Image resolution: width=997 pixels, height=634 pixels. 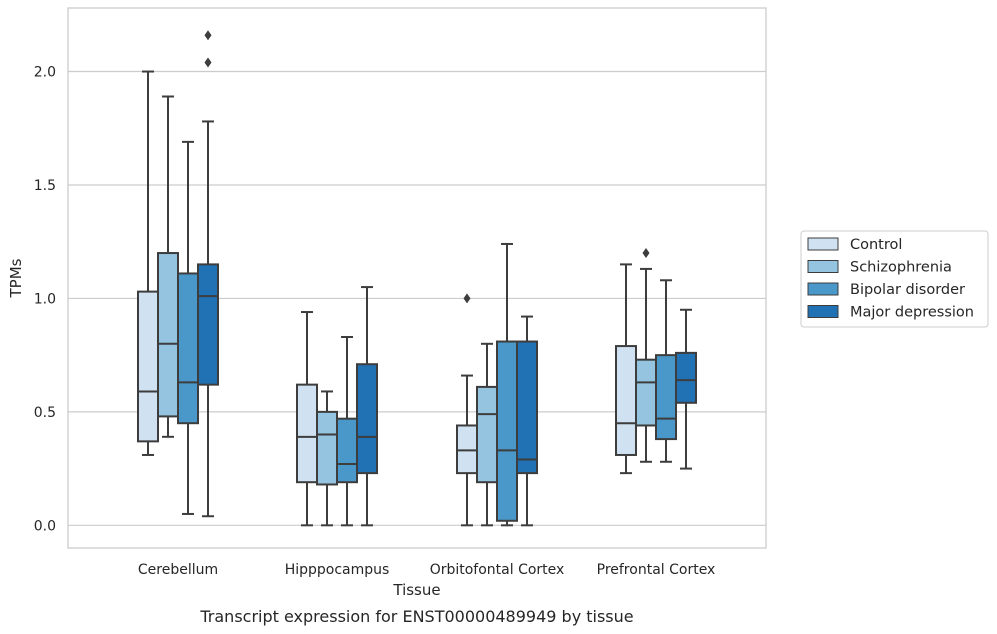 I want to click on x-tick-label: Orbitofontal Cortex, so click(x=497, y=570).